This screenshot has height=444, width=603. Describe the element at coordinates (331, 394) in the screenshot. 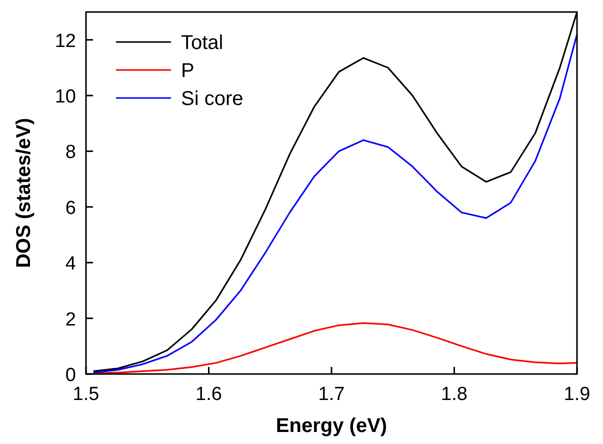

I see `x-tick-label: 1.7` at that location.